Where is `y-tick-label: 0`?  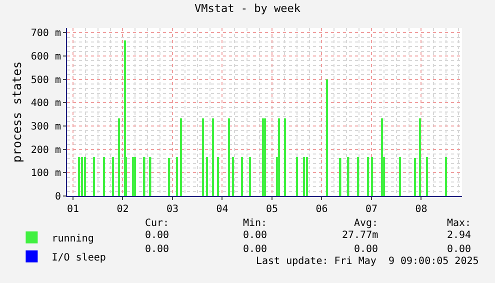
y-tick-label: 0 is located at coordinates (57, 197).